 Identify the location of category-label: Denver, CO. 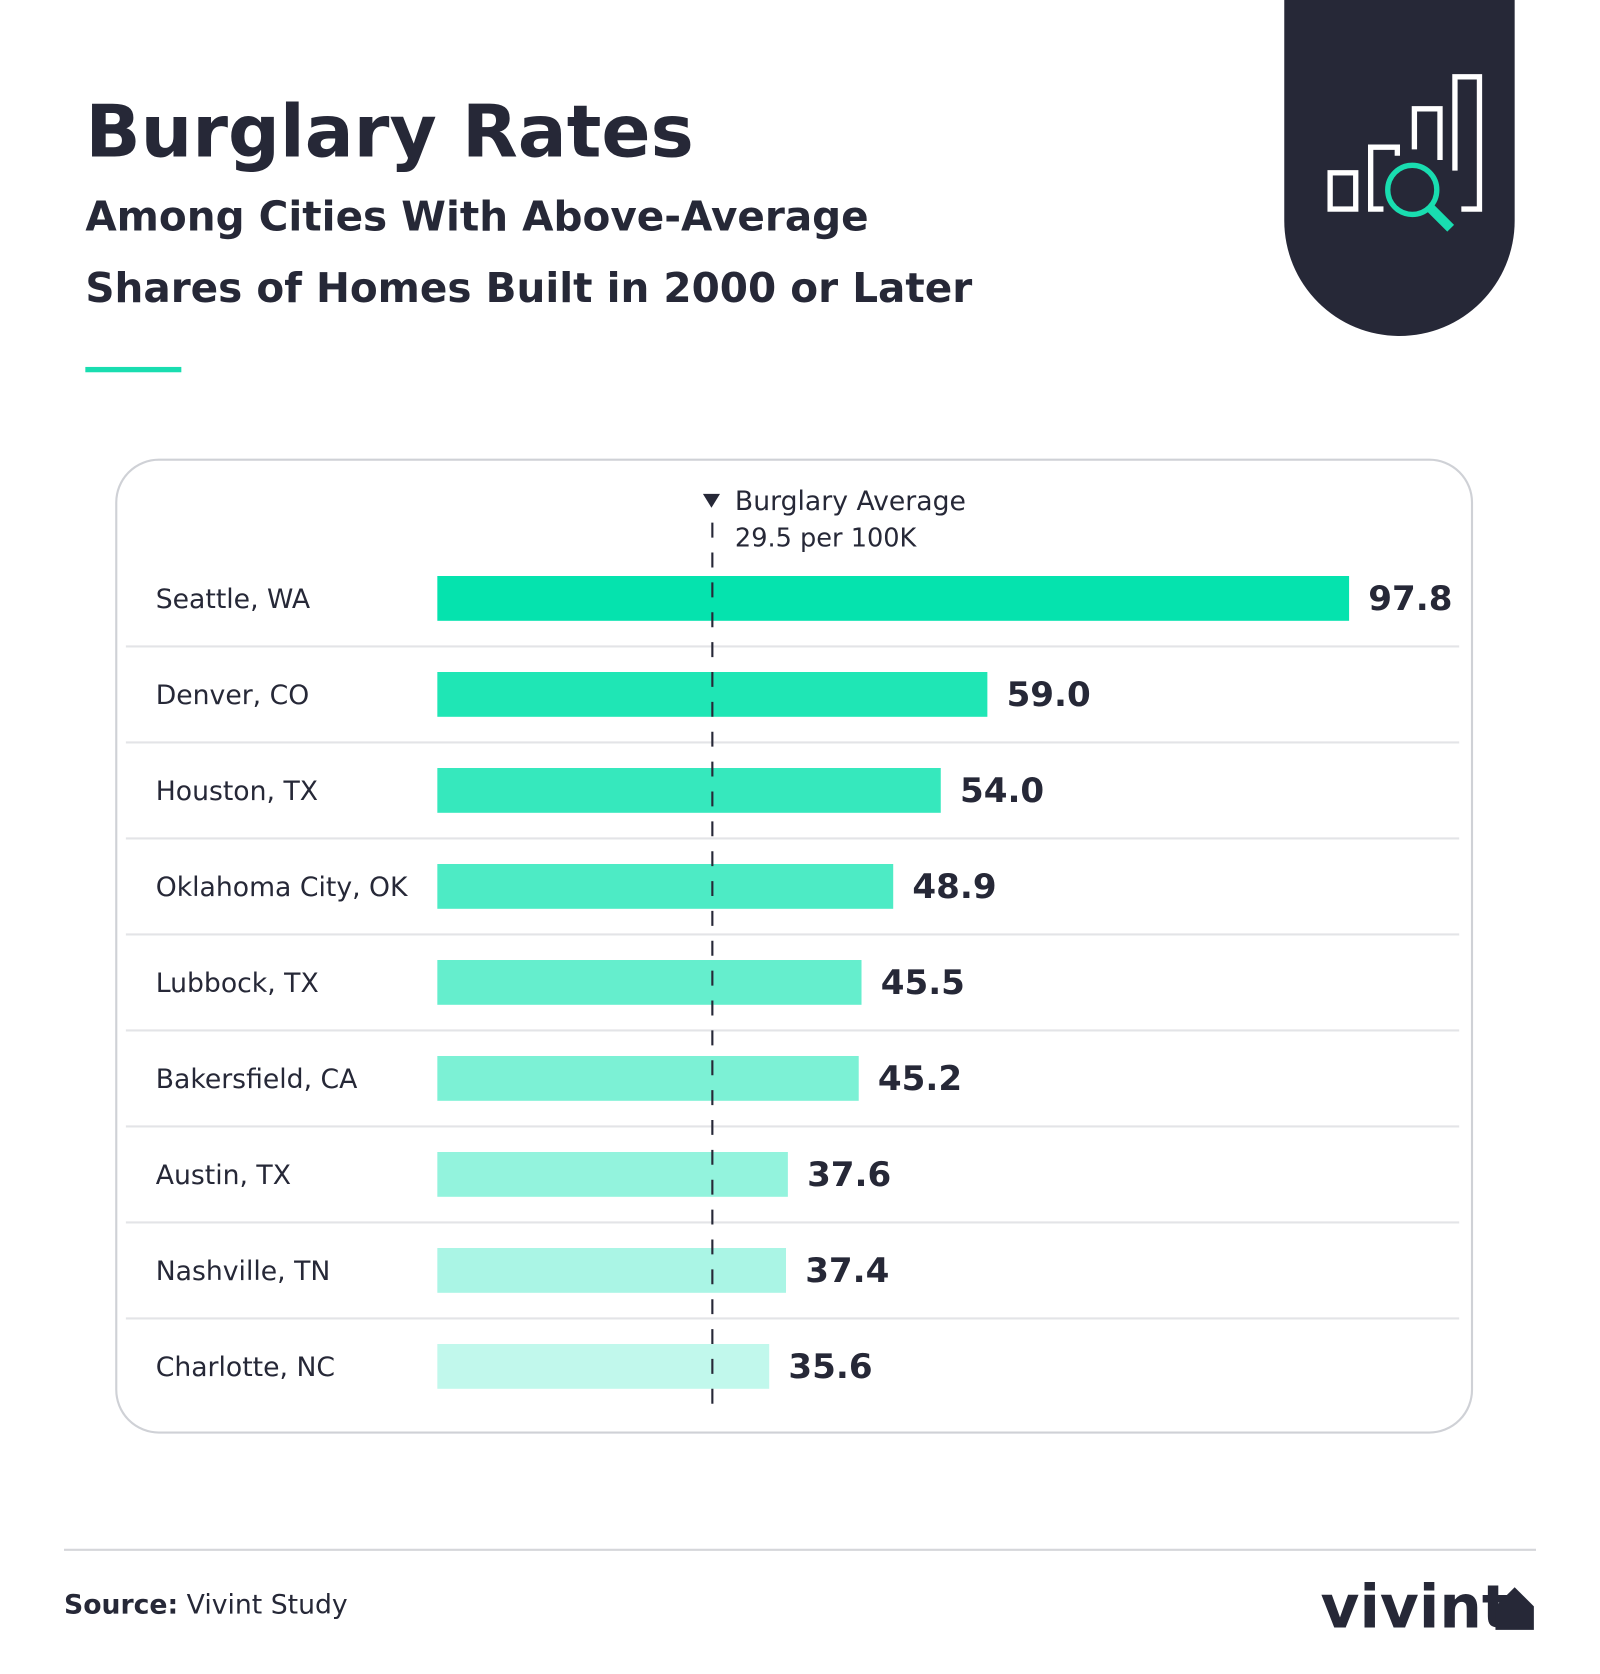
(233, 695).